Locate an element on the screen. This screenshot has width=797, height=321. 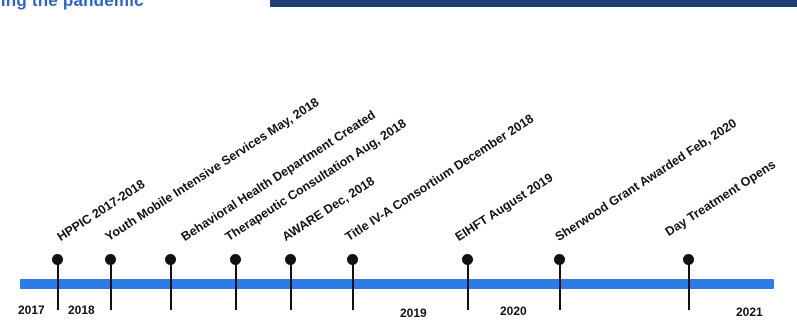
event-label: Sherwood Grant Awarded Feb, 2020 is located at coordinates (646, 180).